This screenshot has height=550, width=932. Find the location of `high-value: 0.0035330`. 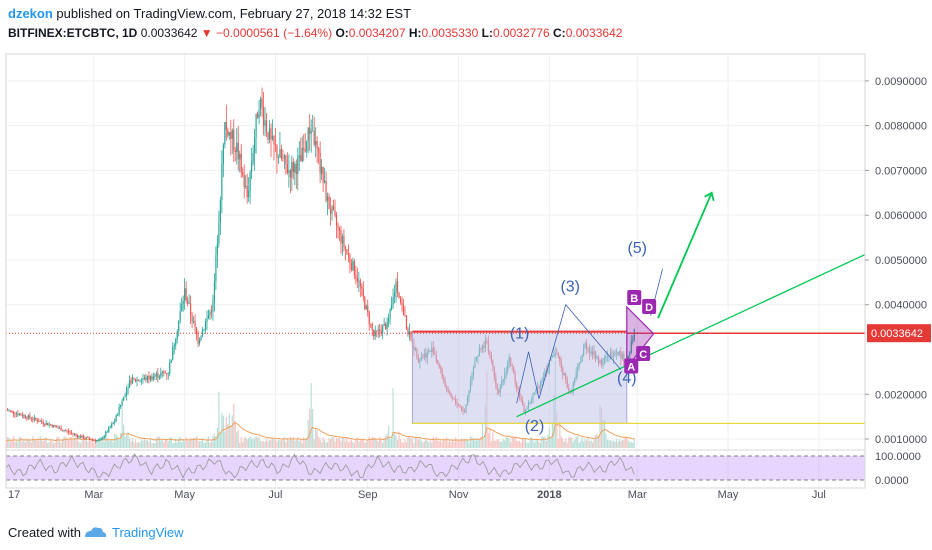

high-value: 0.0035330 is located at coordinates (450, 33).